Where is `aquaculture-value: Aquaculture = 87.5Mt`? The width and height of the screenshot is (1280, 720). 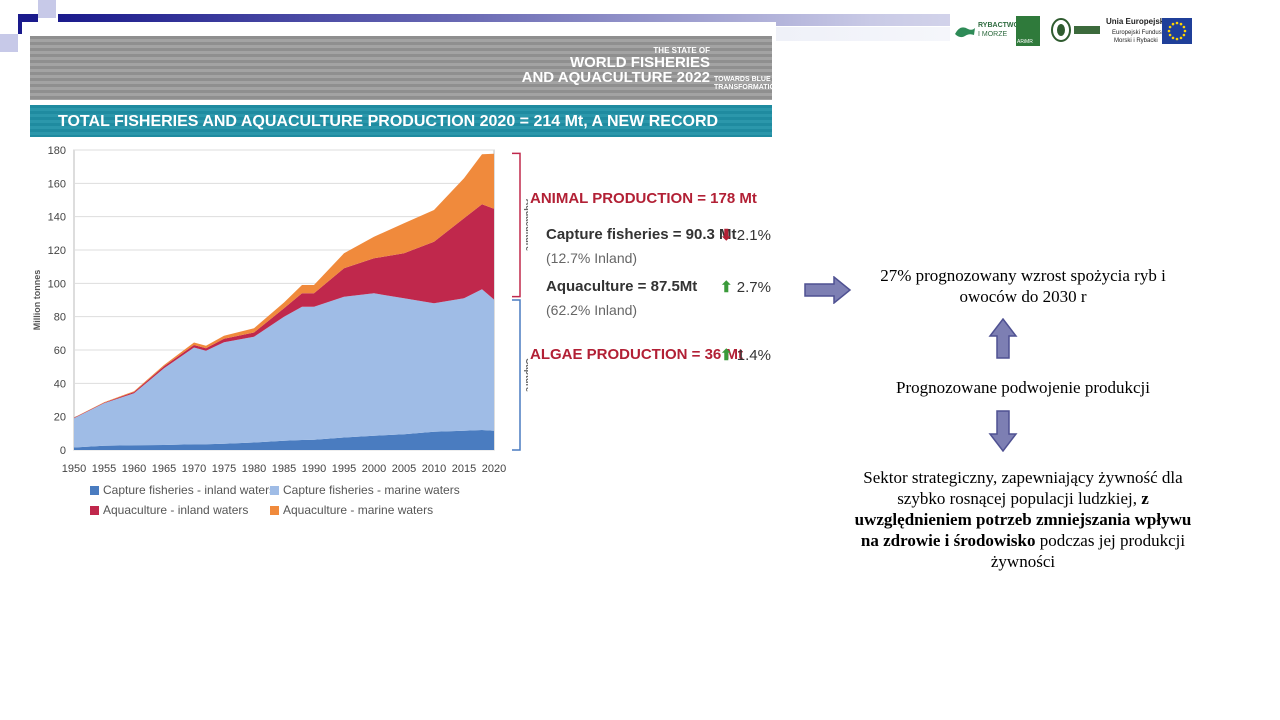 aquaculture-value: Aquaculture = 87.5Mt is located at coordinates (622, 286).